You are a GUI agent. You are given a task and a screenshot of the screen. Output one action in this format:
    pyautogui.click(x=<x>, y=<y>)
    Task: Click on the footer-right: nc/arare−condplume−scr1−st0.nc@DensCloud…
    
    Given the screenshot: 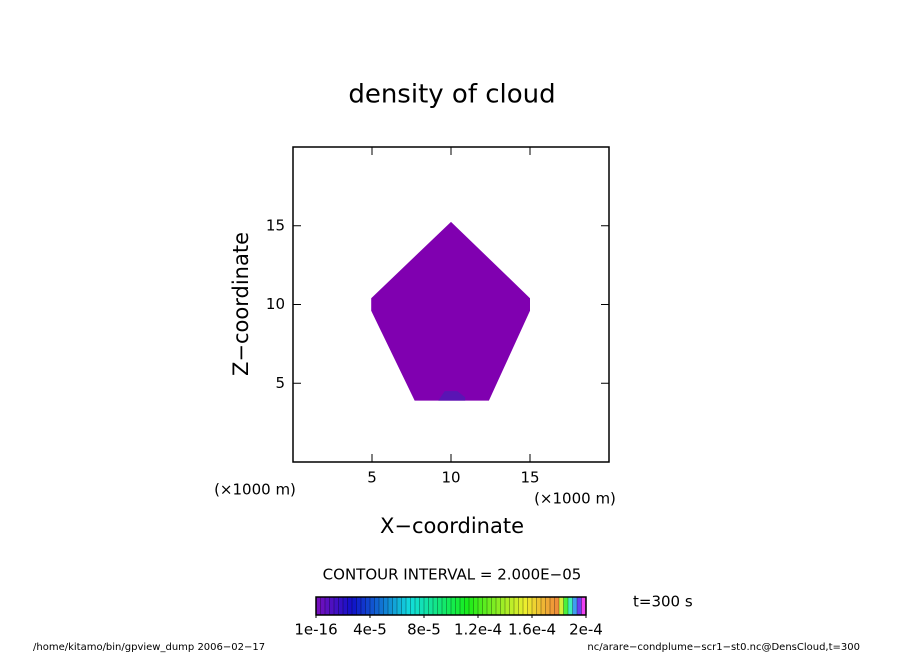 What is the action you would take?
    pyautogui.click(x=723, y=647)
    